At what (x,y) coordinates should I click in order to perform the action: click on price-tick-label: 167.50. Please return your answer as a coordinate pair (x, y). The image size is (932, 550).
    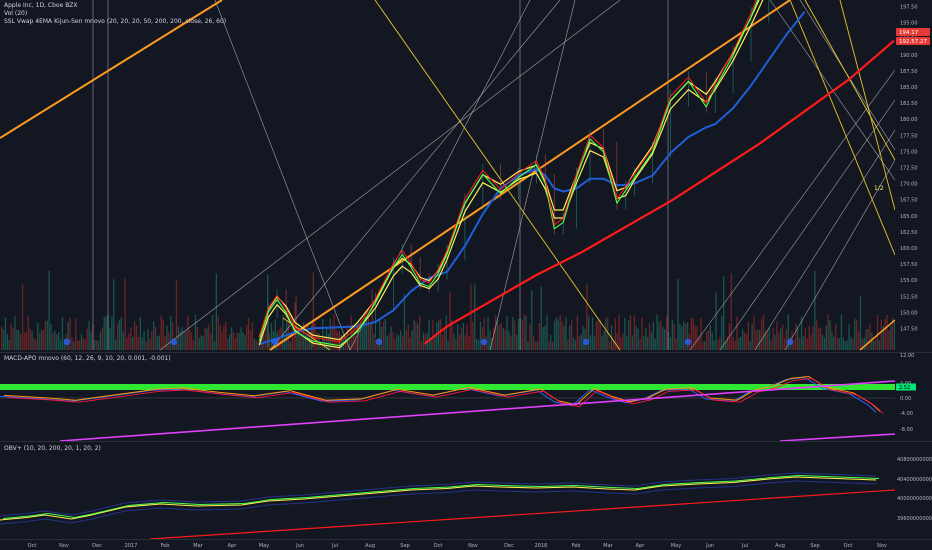
    Looking at the image, I should click on (909, 201).